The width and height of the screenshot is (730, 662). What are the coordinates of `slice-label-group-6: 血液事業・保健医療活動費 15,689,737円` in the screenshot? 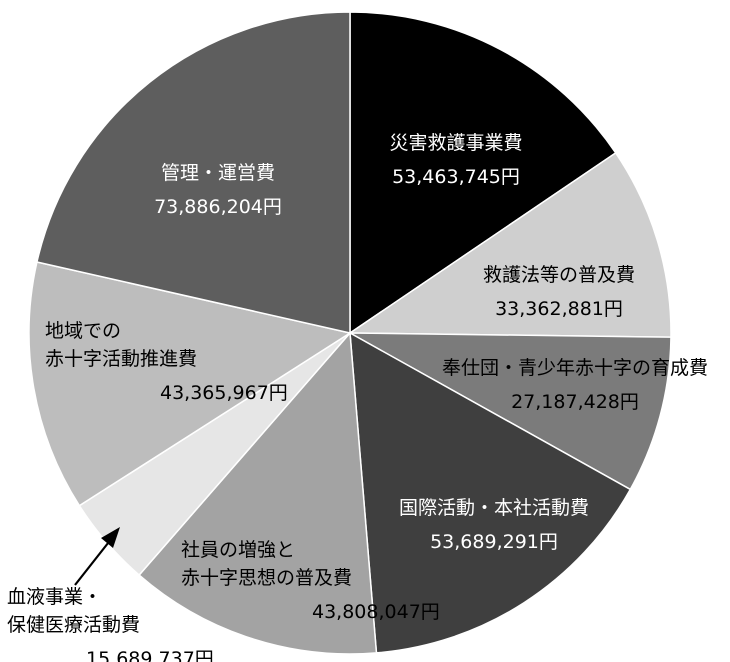 It's located at (110, 624).